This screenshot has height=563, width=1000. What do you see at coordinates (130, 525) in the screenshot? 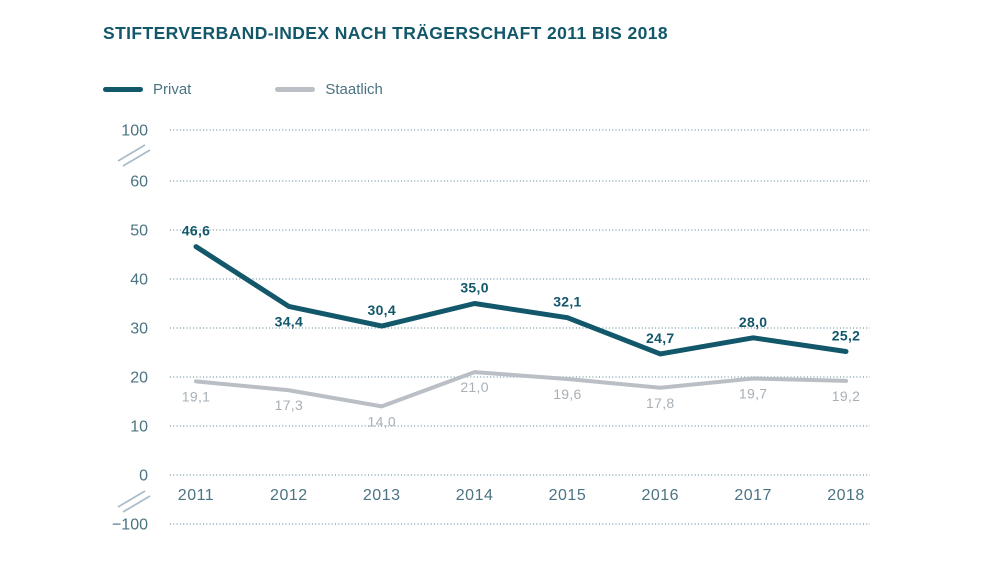
I see `y-tick-label-−100: −100` at bounding box center [130, 525].